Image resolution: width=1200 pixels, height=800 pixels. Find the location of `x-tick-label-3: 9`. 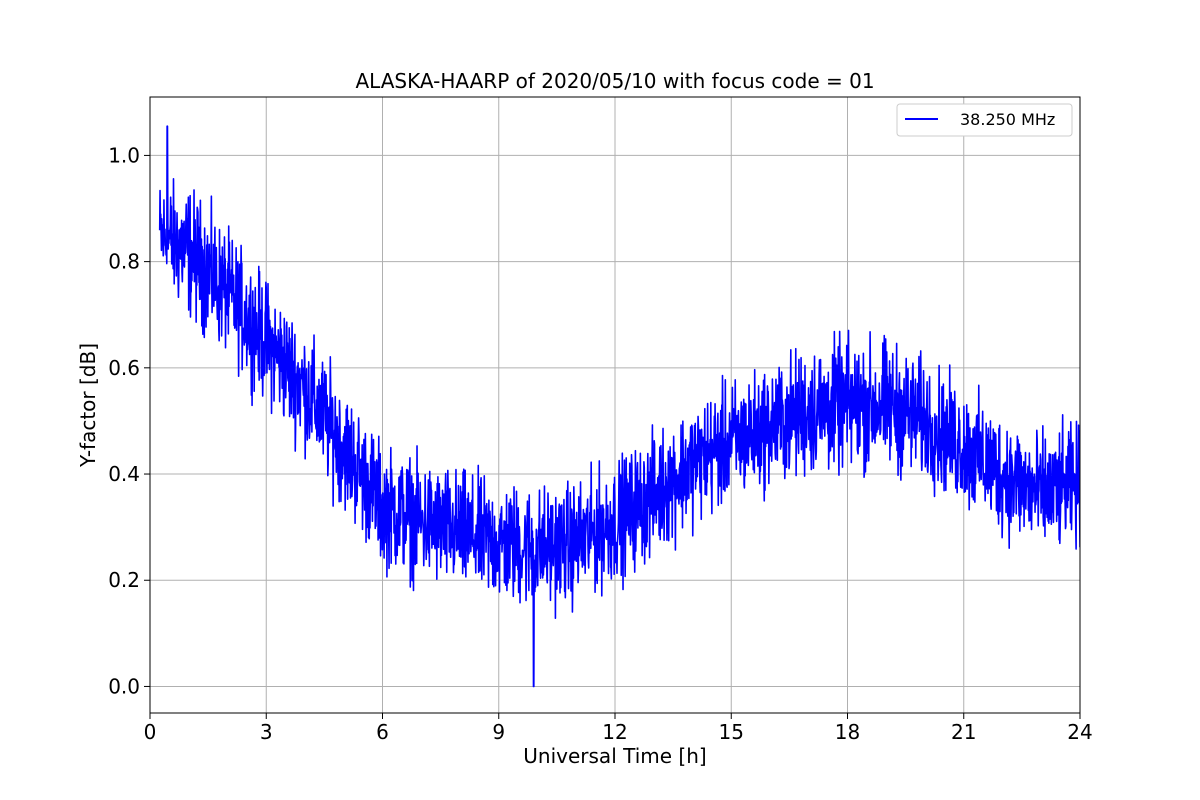

x-tick-label-3: 9 is located at coordinates (498, 732).